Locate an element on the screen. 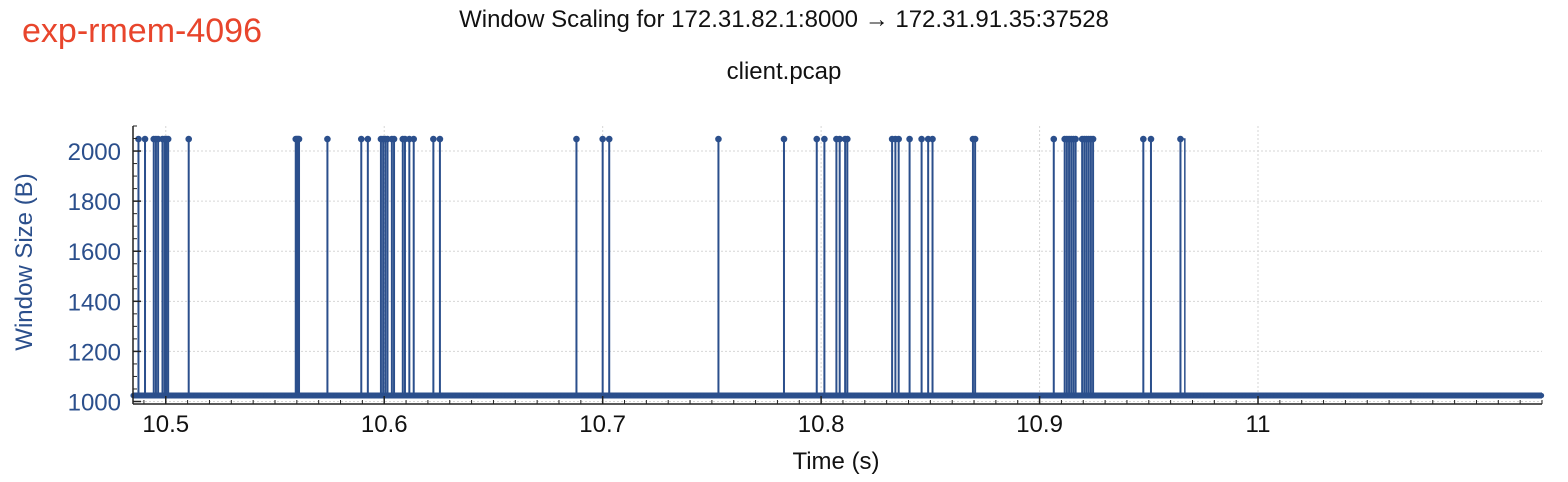  y-tick-label: 1600 is located at coordinates (94, 252).